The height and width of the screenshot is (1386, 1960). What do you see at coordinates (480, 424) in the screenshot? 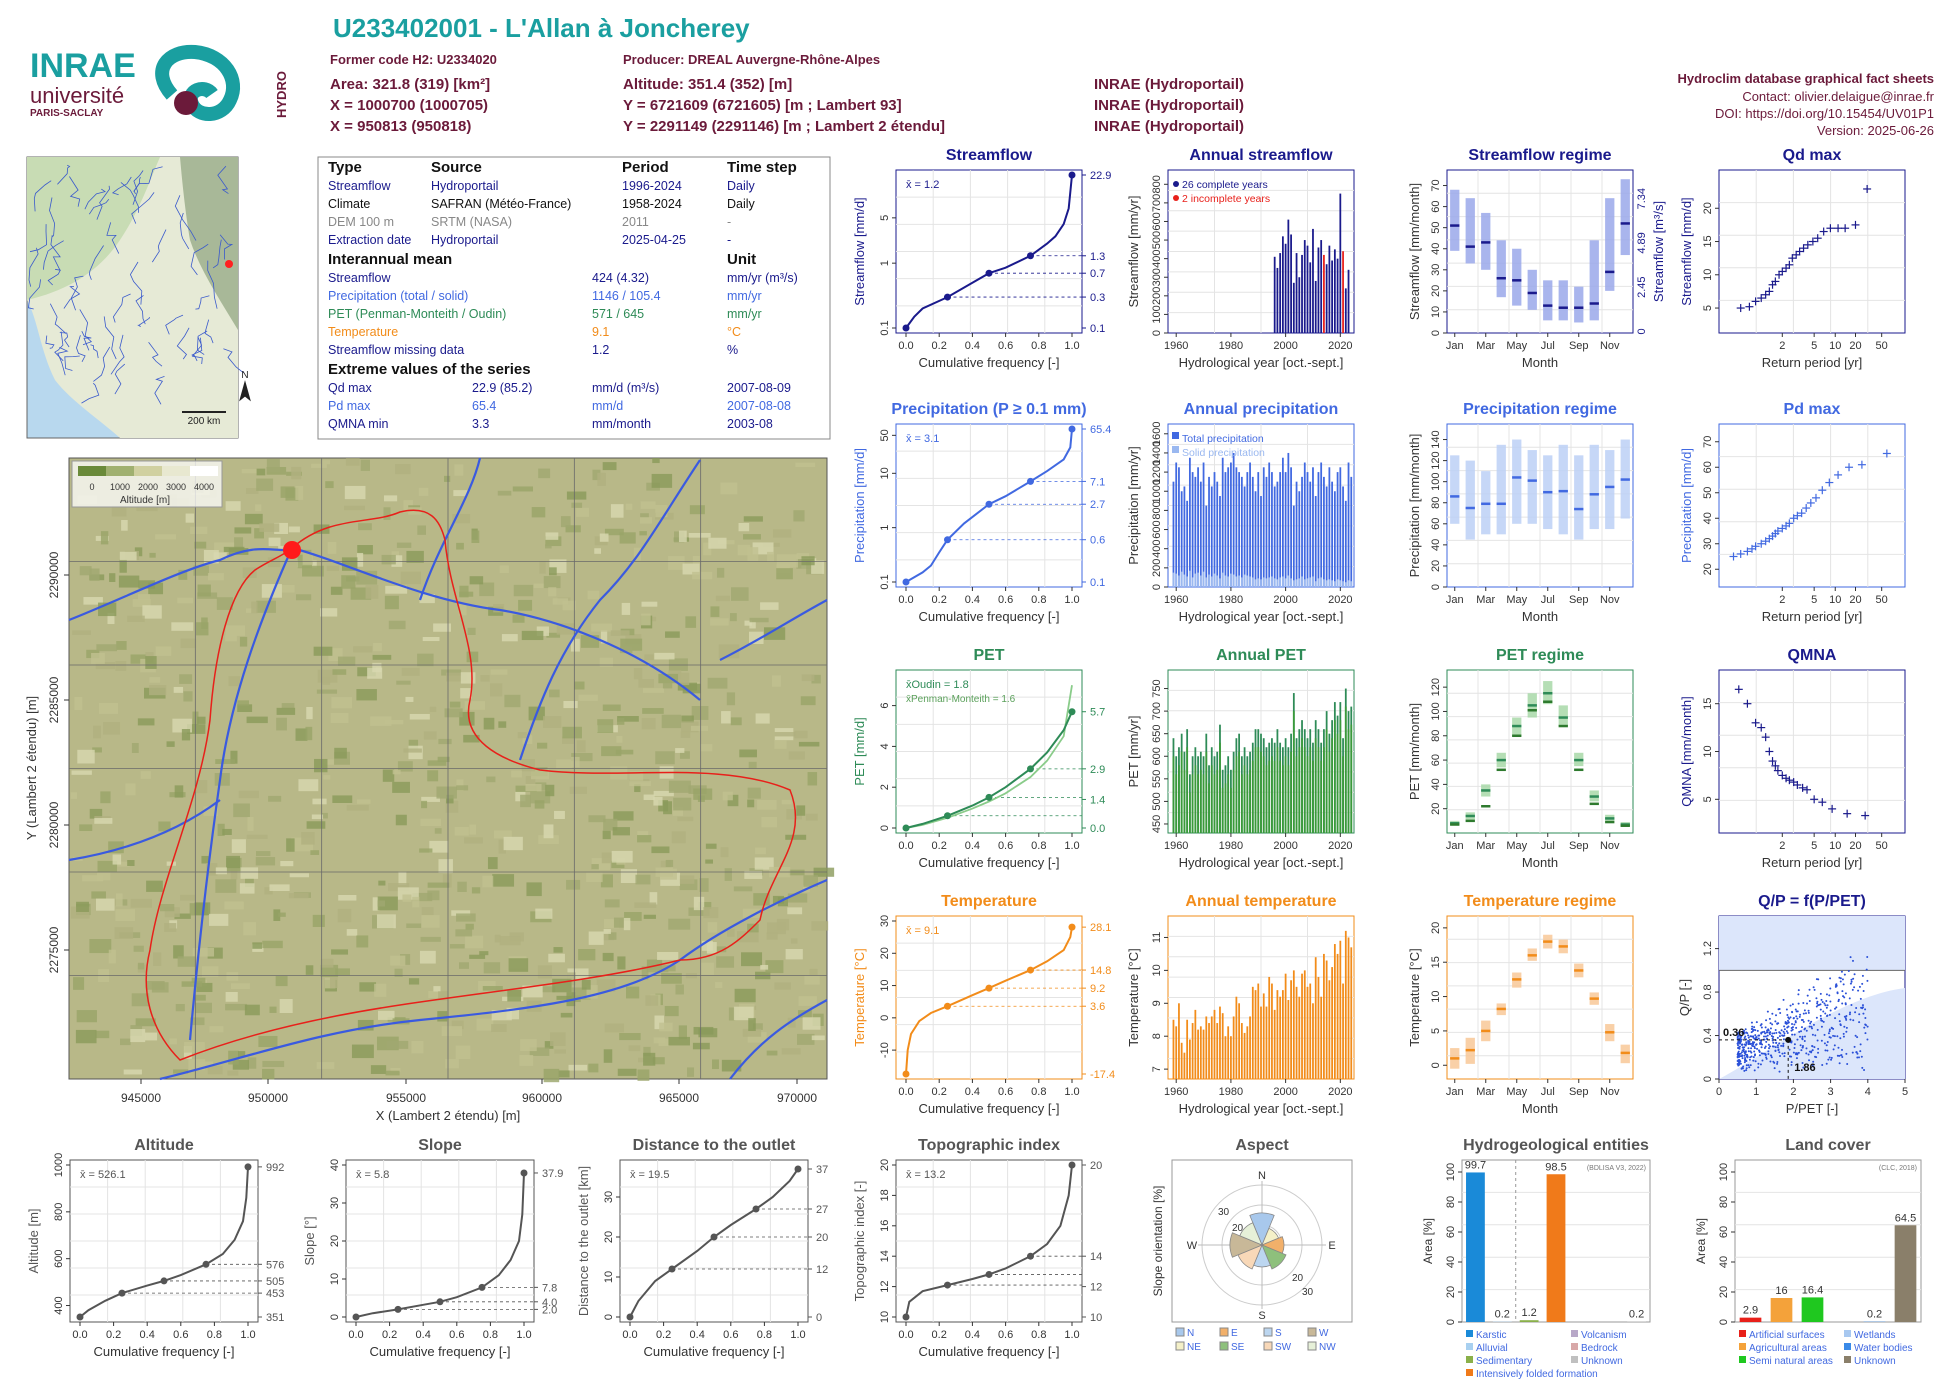
I see `extreme-value-2: 3.3` at bounding box center [480, 424].